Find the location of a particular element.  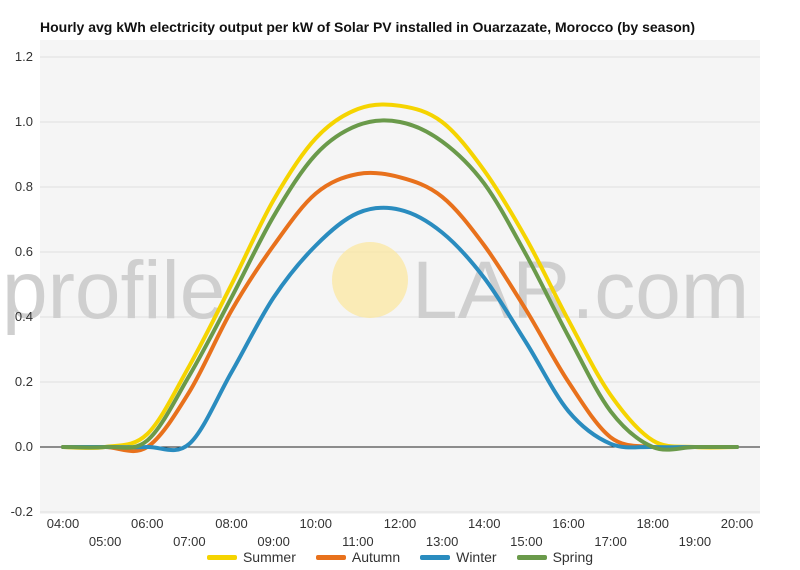

x-tick-label: 04:00 is located at coordinates (63, 523).